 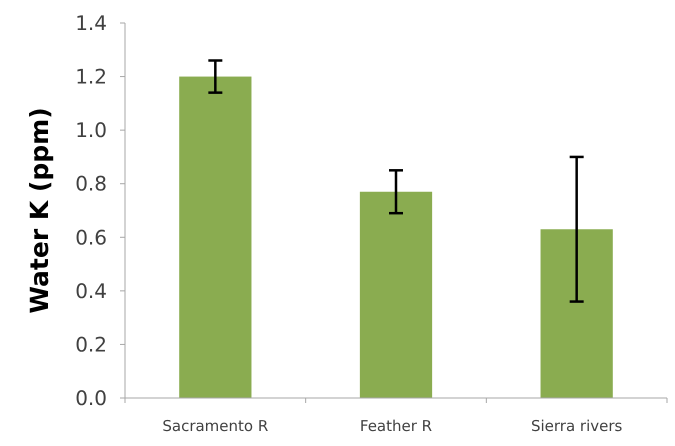 What do you see at coordinates (215, 426) in the screenshot?
I see `x-tick-label: Sacramento R` at bounding box center [215, 426].